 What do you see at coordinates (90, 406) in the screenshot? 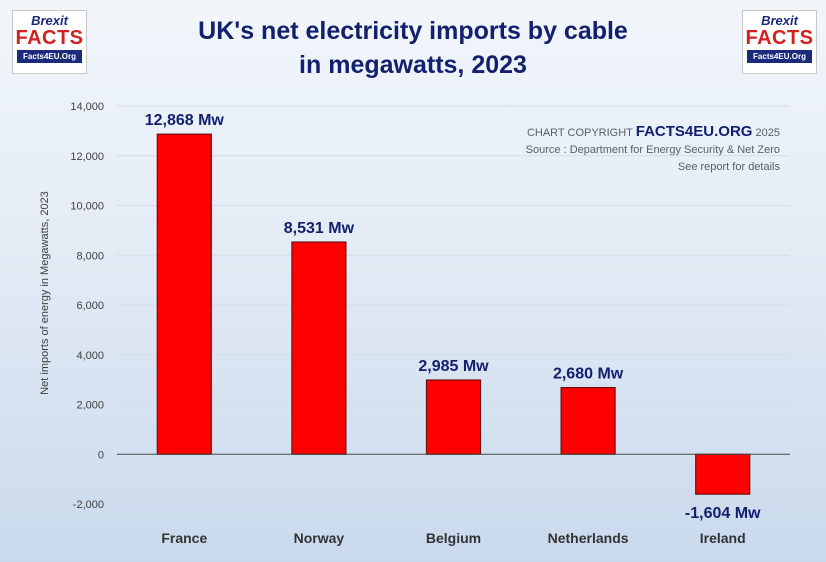
I see `y-tick-label: 2,000` at bounding box center [90, 406].